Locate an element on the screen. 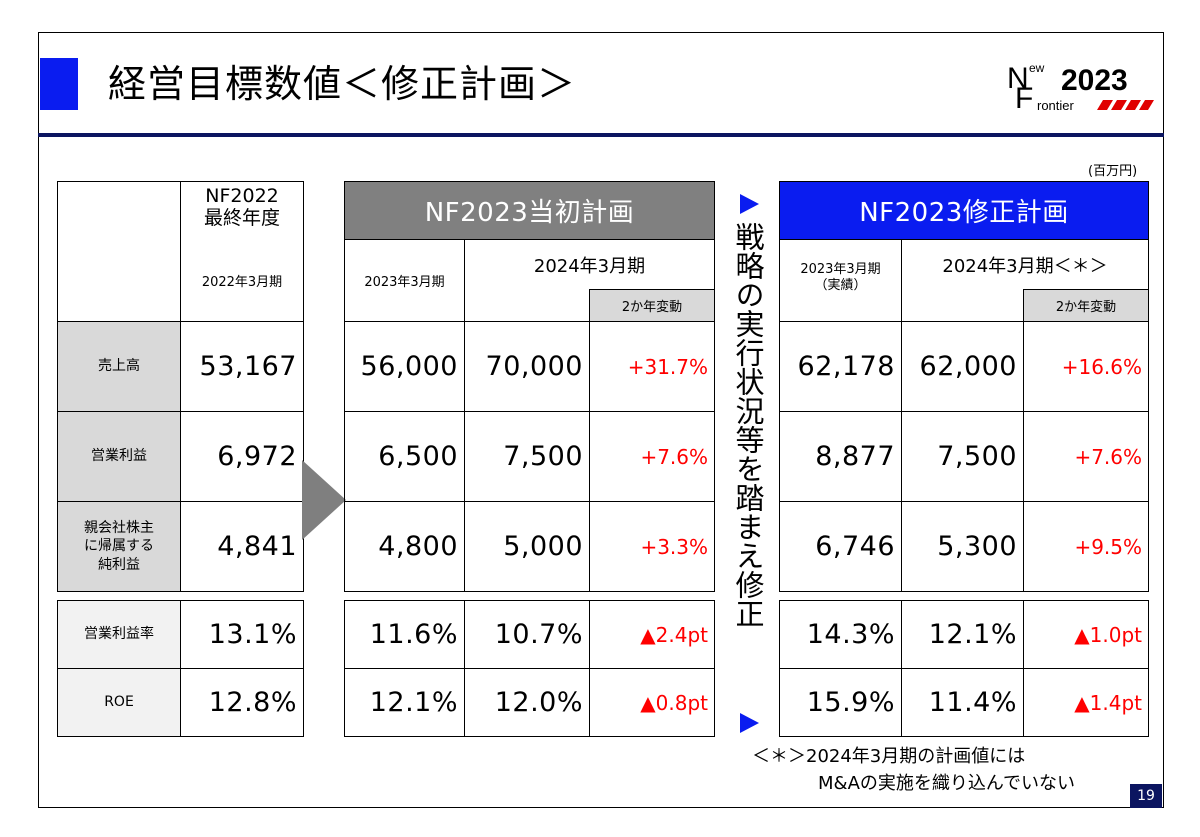 The height and width of the screenshot is (837, 1200). nf2022-roe: 12.8% is located at coordinates (242, 702).